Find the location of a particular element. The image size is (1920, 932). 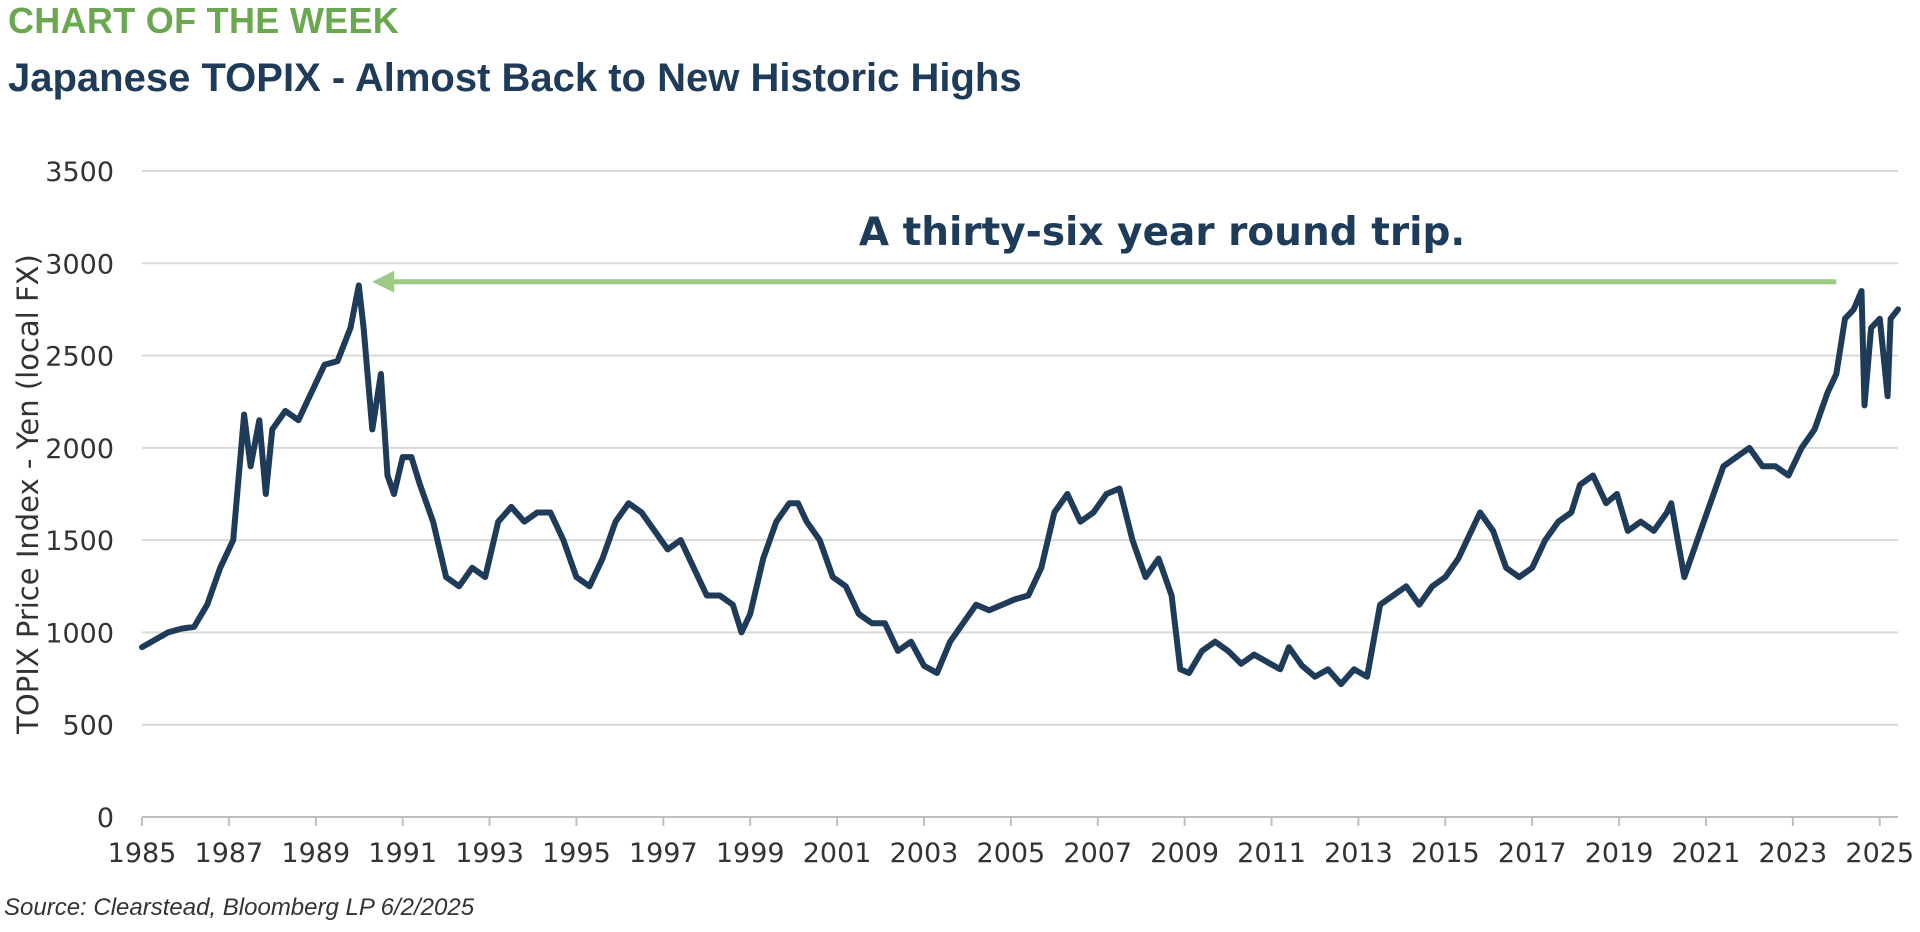

y-axis-ticks: 0 500 1000 1500 2000 2500 3000 3500 is located at coordinates (79, 495).